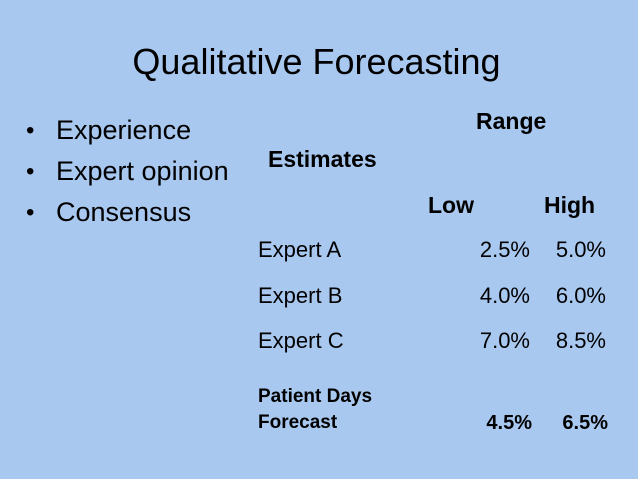 The height and width of the screenshot is (479, 638). Describe the element at coordinates (570, 205) in the screenshot. I see `high-header: High` at that location.